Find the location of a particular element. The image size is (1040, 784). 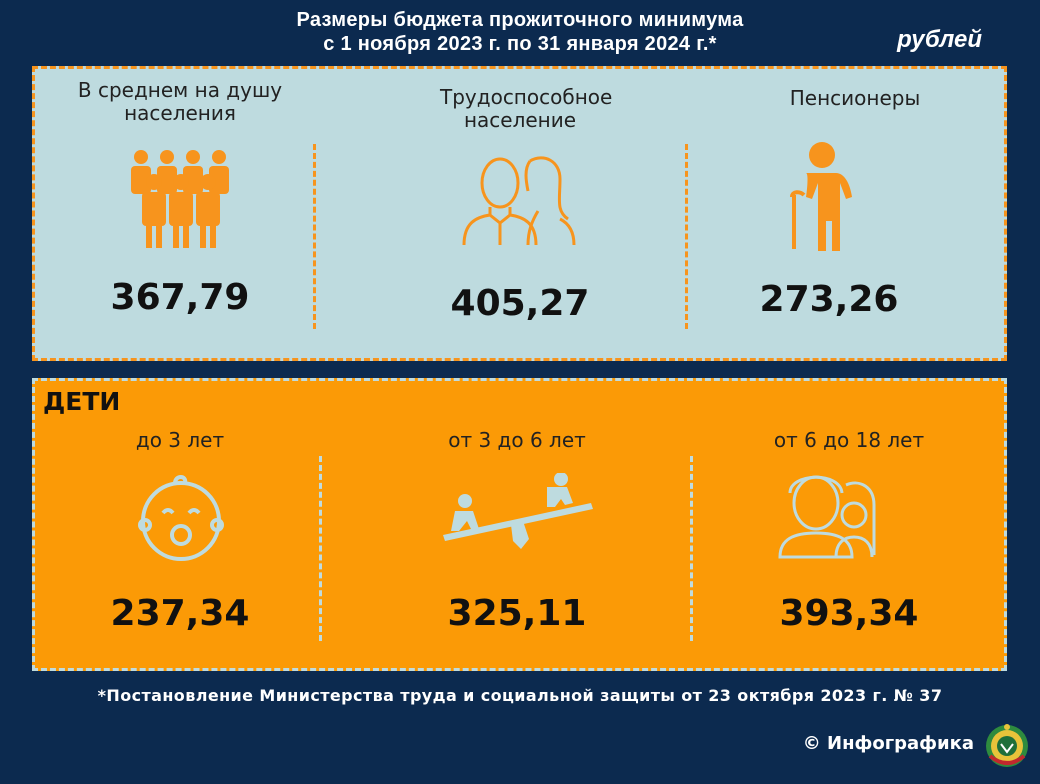

children-3-to-6: от 3 до 6 лет 325,11 is located at coordinates (517, 524).